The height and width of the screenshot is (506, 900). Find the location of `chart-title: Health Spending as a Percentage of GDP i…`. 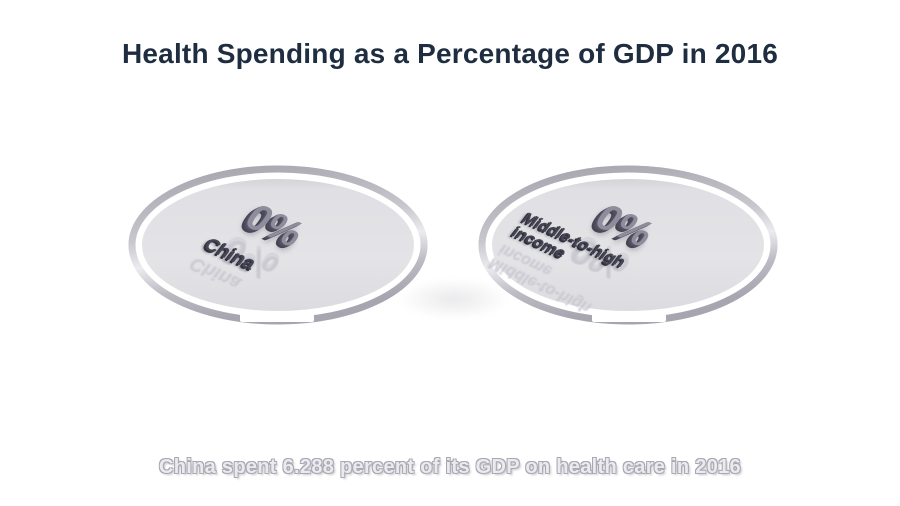

chart-title: Health Spending as a Percentage of GDP i… is located at coordinates (449, 53).